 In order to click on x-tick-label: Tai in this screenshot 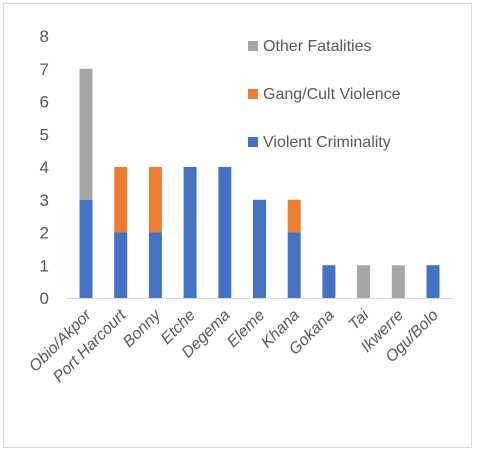, I will do `click(359, 319)`.